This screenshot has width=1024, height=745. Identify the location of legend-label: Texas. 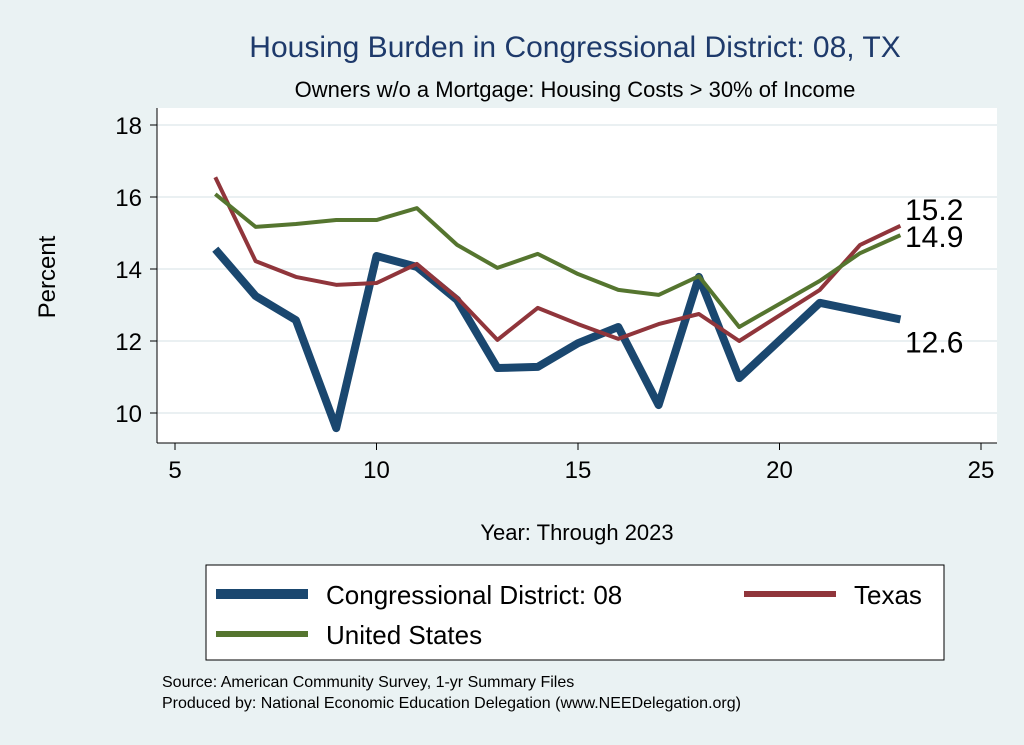
(888, 595).